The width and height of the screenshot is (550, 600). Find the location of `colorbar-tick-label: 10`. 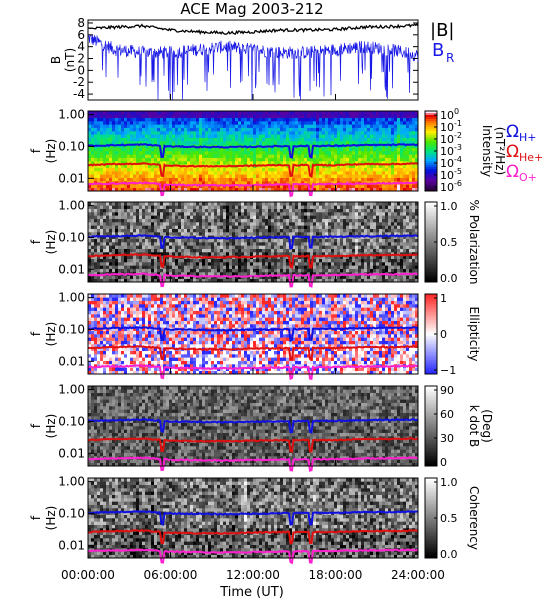

colorbar-tick-label: 10 is located at coordinates (447, 139).